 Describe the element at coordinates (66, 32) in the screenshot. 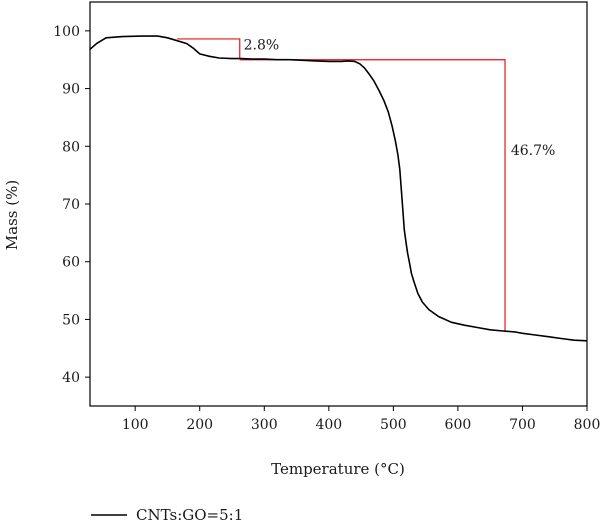

I see `y-tick-label: 100` at that location.